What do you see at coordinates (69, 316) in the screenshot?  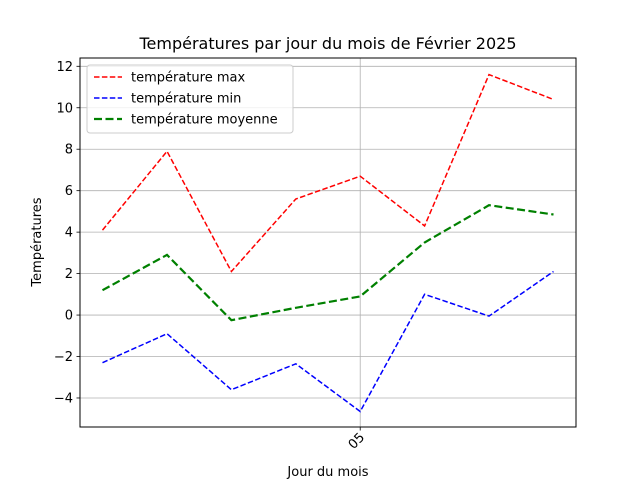 I see `y-tick-label: 0` at bounding box center [69, 316].